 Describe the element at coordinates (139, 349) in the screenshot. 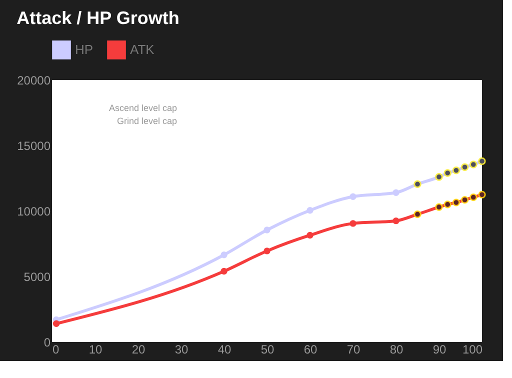

I see `x-tick-label: 20` at that location.